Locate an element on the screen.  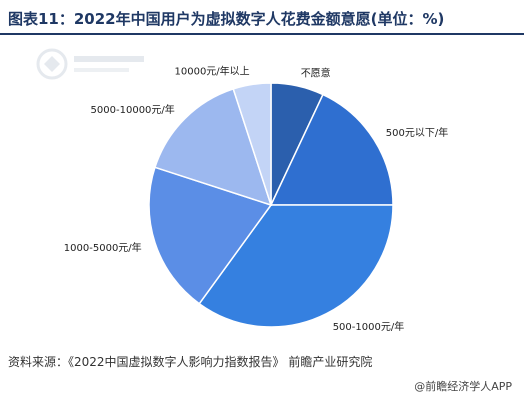
pie-label-3: 500-1000元/年 is located at coordinates (369, 326).